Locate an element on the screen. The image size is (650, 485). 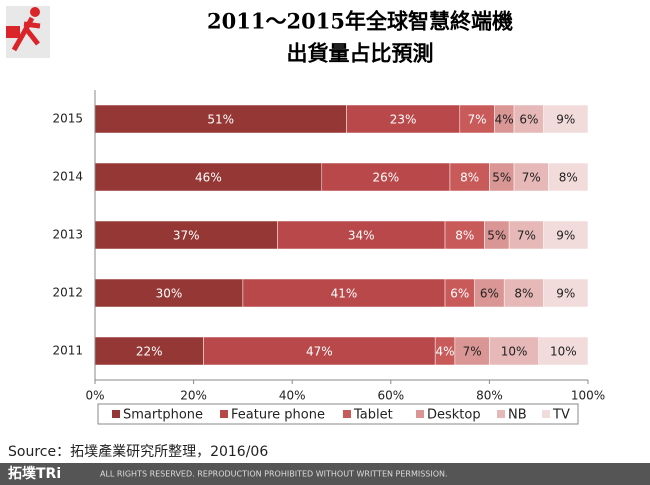
value-label: 41% is located at coordinates (344, 294).